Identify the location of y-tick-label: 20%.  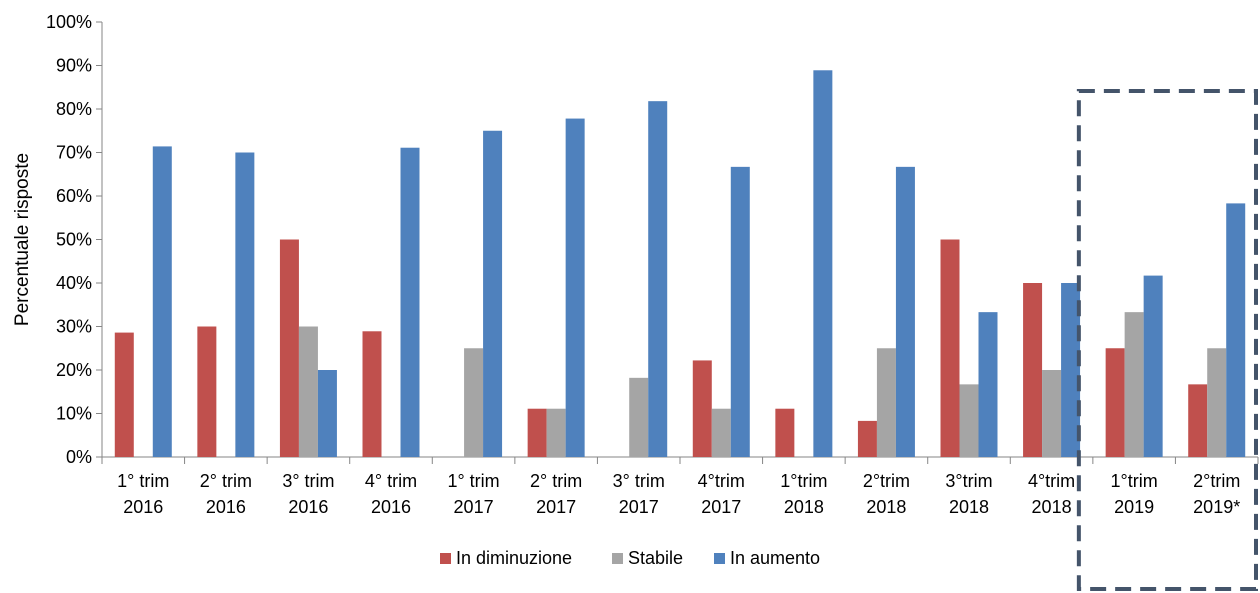
(74, 370).